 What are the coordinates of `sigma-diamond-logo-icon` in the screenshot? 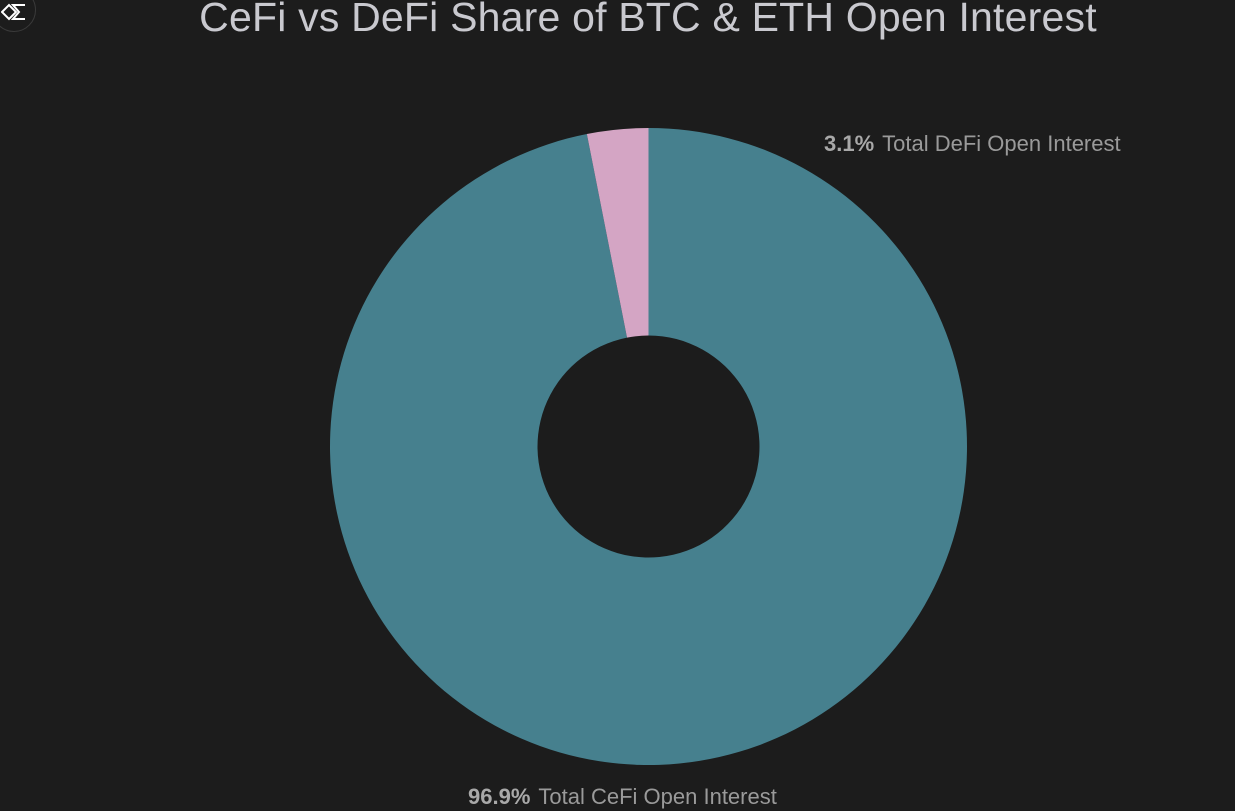 It's located at (13, 12).